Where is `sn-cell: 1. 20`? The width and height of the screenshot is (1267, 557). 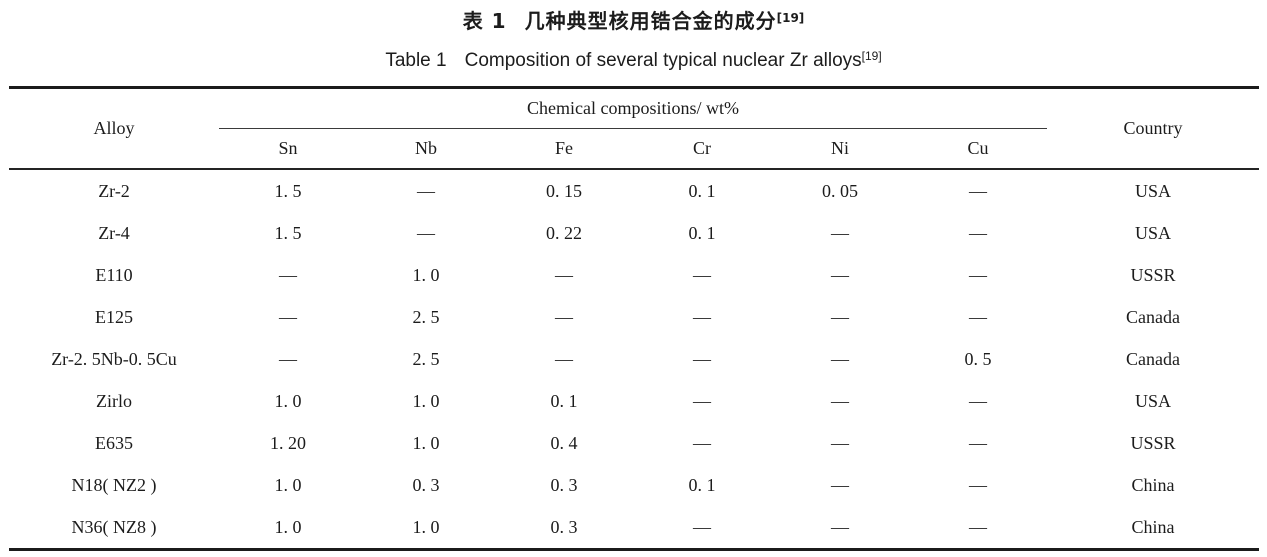
sn-cell: 1. 20 is located at coordinates (288, 442).